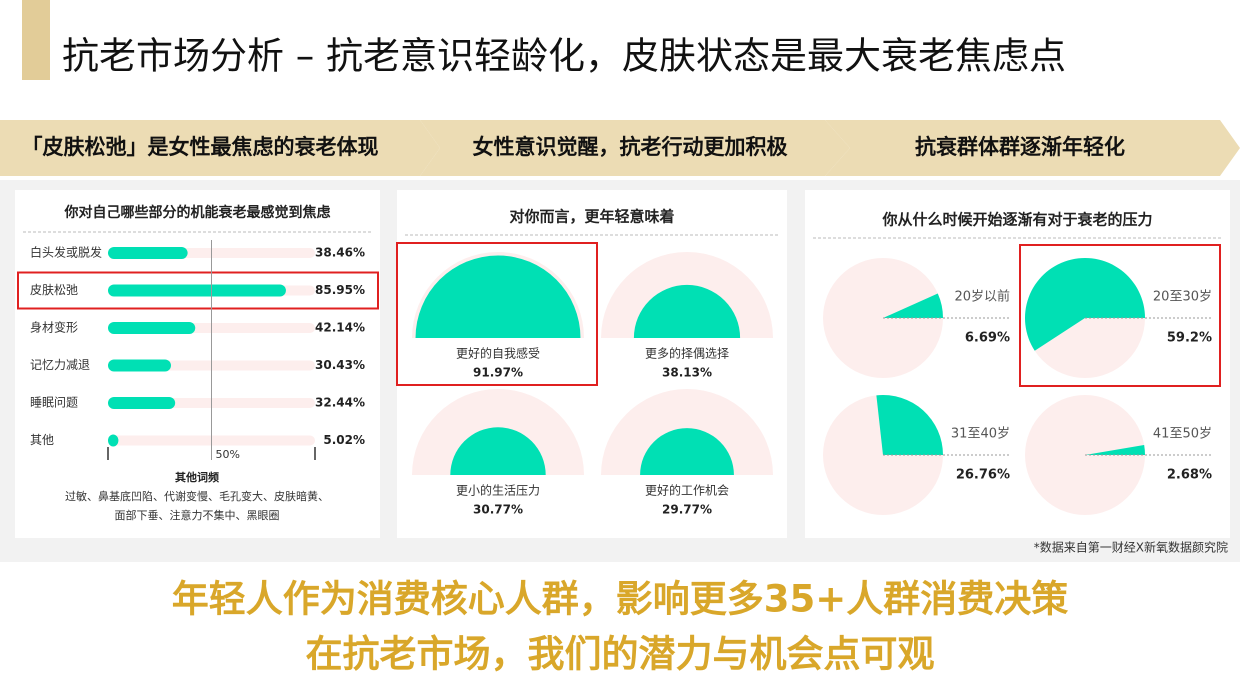 The image size is (1240, 697). Describe the element at coordinates (340, 403) in the screenshot. I see `value-label: 32.44%` at that location.